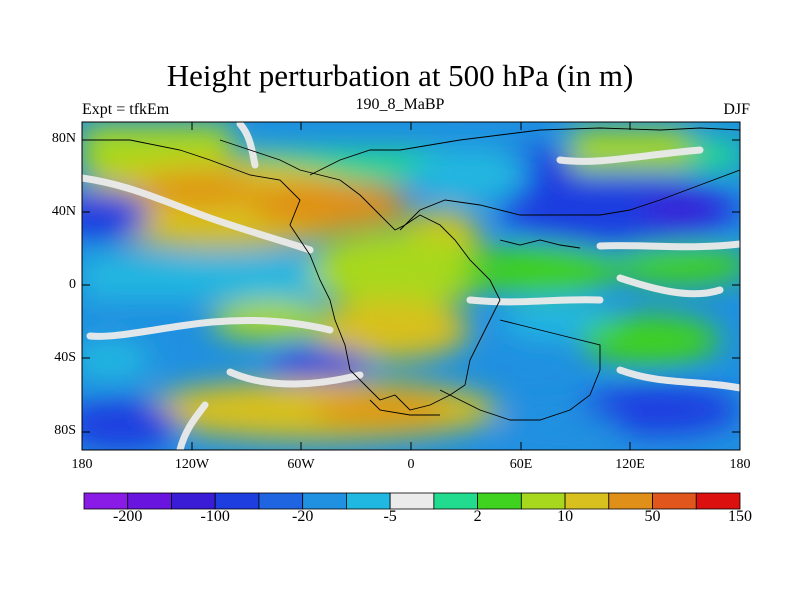 This screenshot has height=600, width=800. Describe the element at coordinates (72, 284) in the screenshot. I see `lat-label-0: 0` at that location.